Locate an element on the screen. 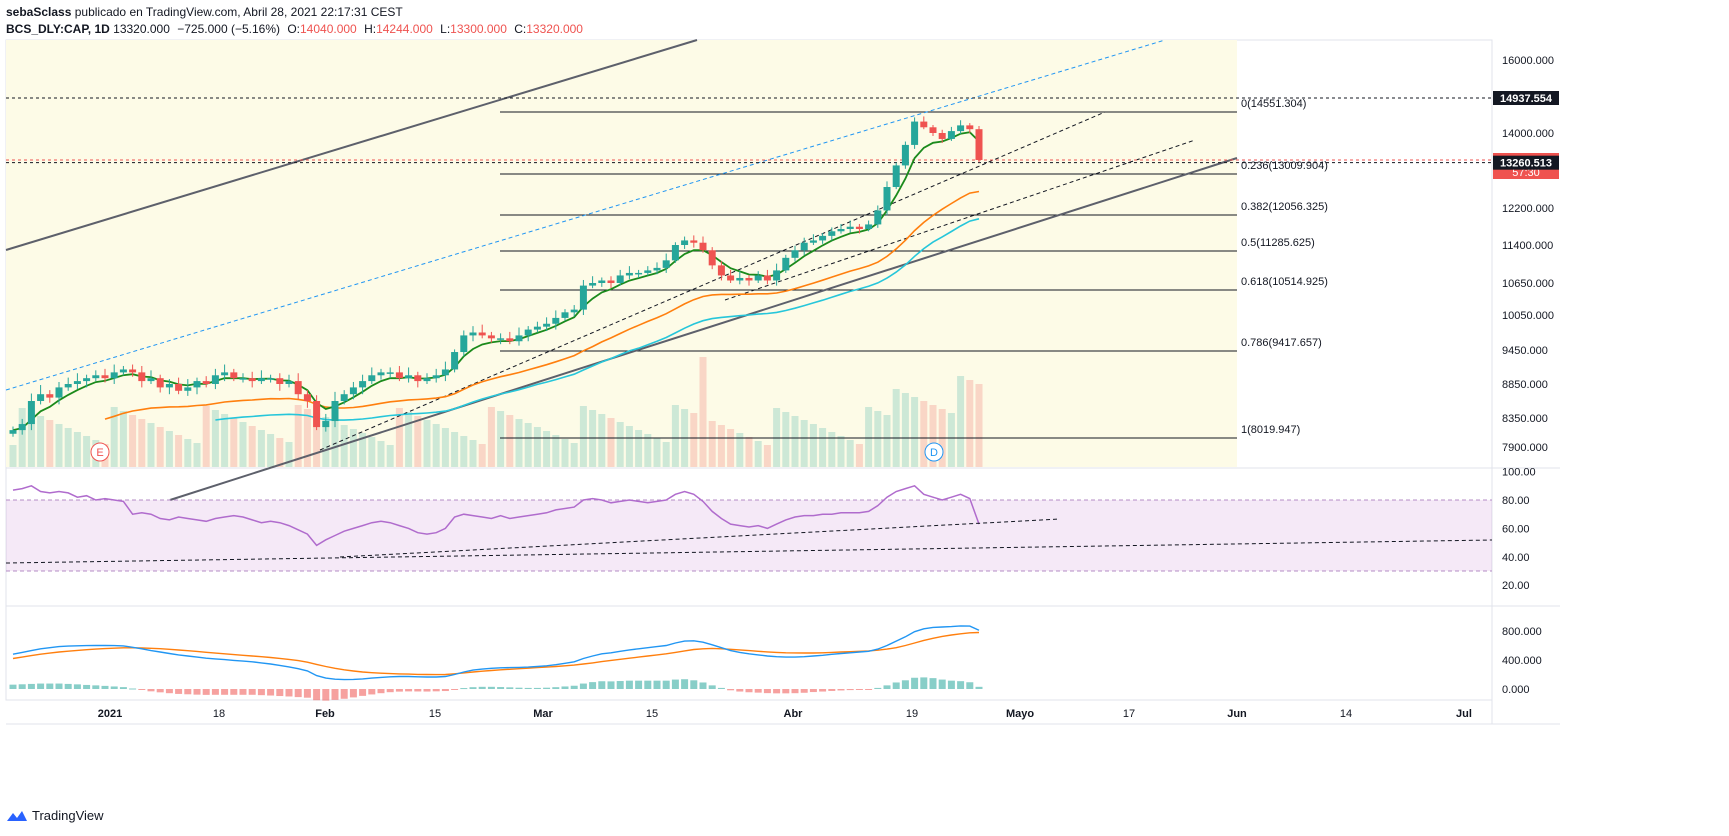 The image size is (1729, 836). author-name: sebaSclass is located at coordinates (39, 12).